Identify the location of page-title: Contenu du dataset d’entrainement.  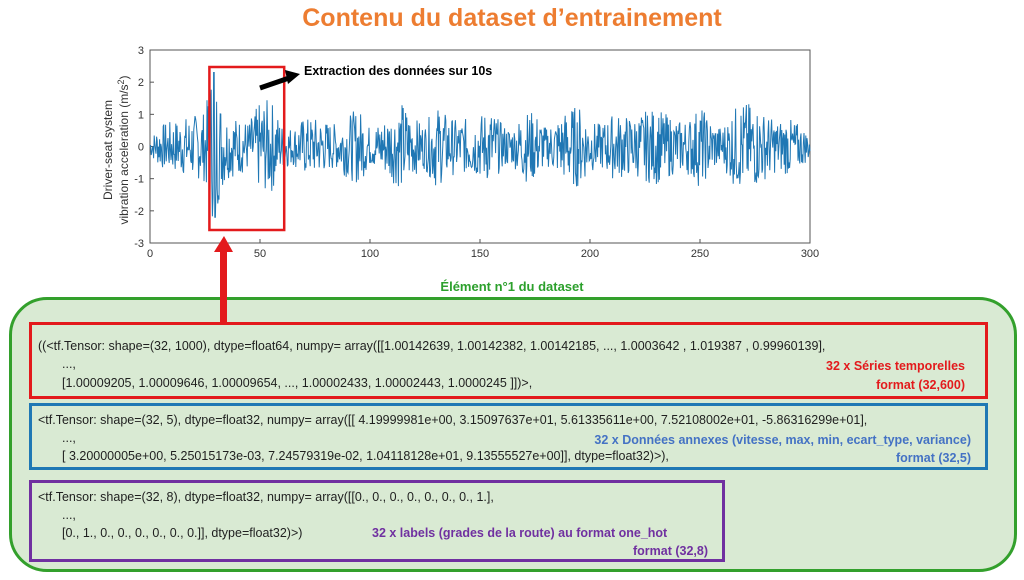
(512, 18).